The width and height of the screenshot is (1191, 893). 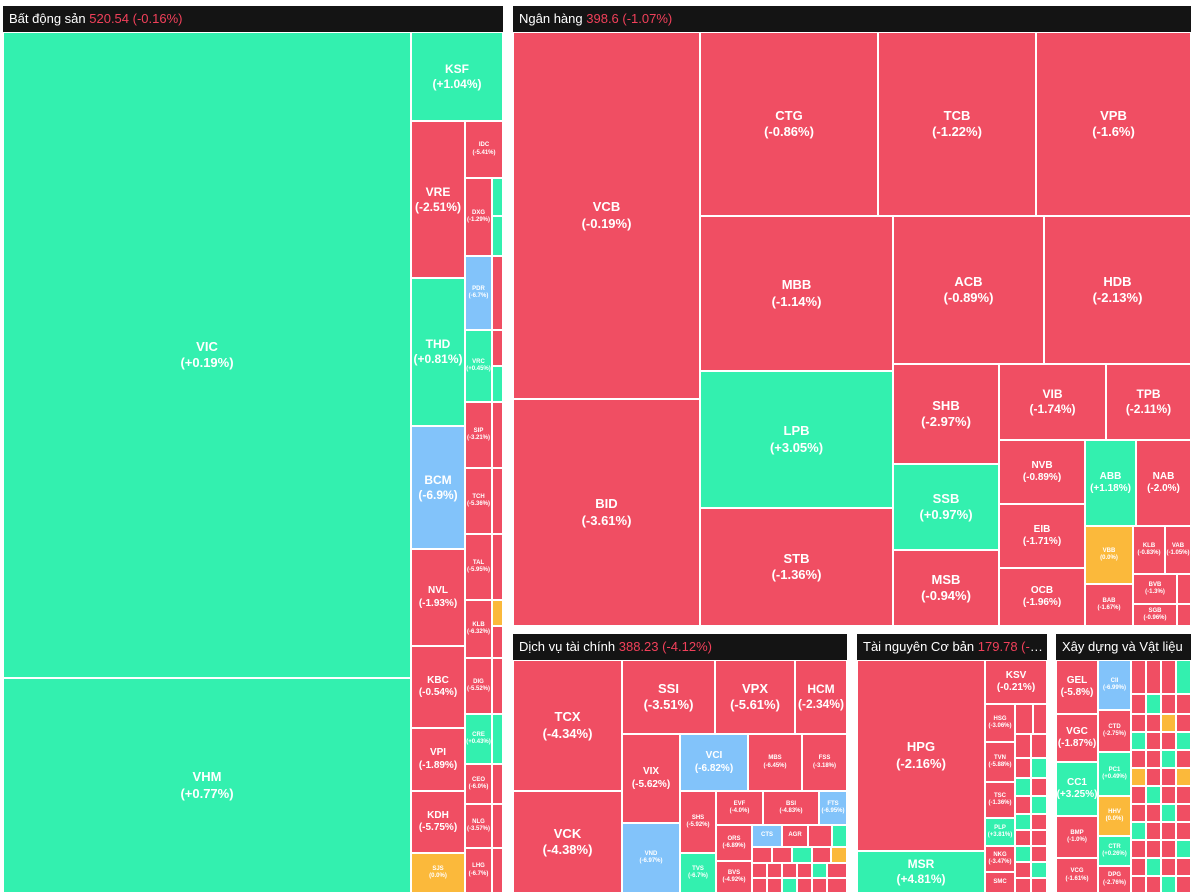 What do you see at coordinates (1114, 685) in the screenshot?
I see `stock-tile: CII (-6.99%)` at bounding box center [1114, 685].